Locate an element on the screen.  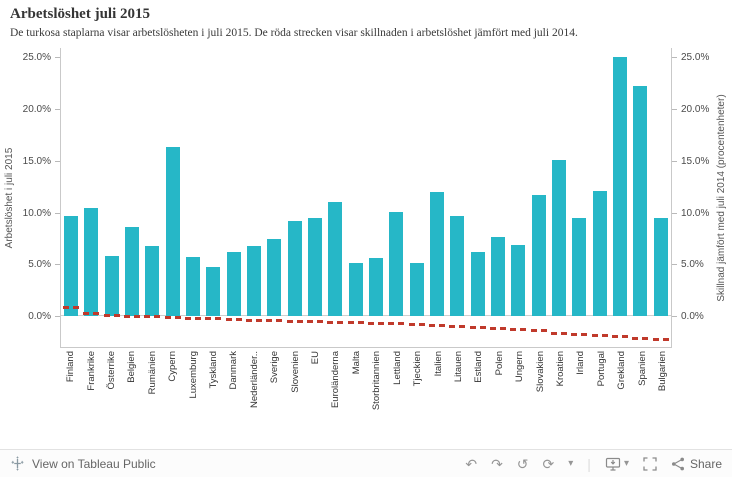
category-label: Litauen is located at coordinates (458, 367).